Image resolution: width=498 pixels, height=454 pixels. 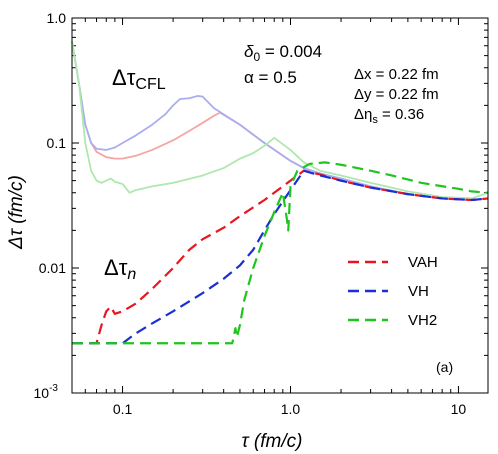 What do you see at coordinates (256, 57) in the screenshot?
I see `annotation-delta0-sub: 0` at bounding box center [256, 57].